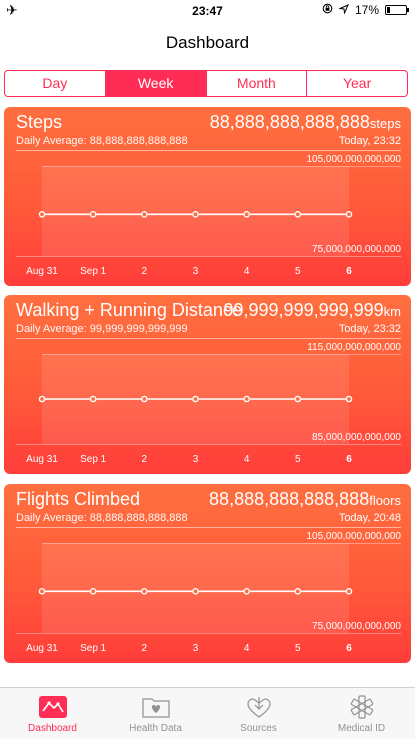  I want to click on airplane-mode-icon: ✈, so click(12, 10).